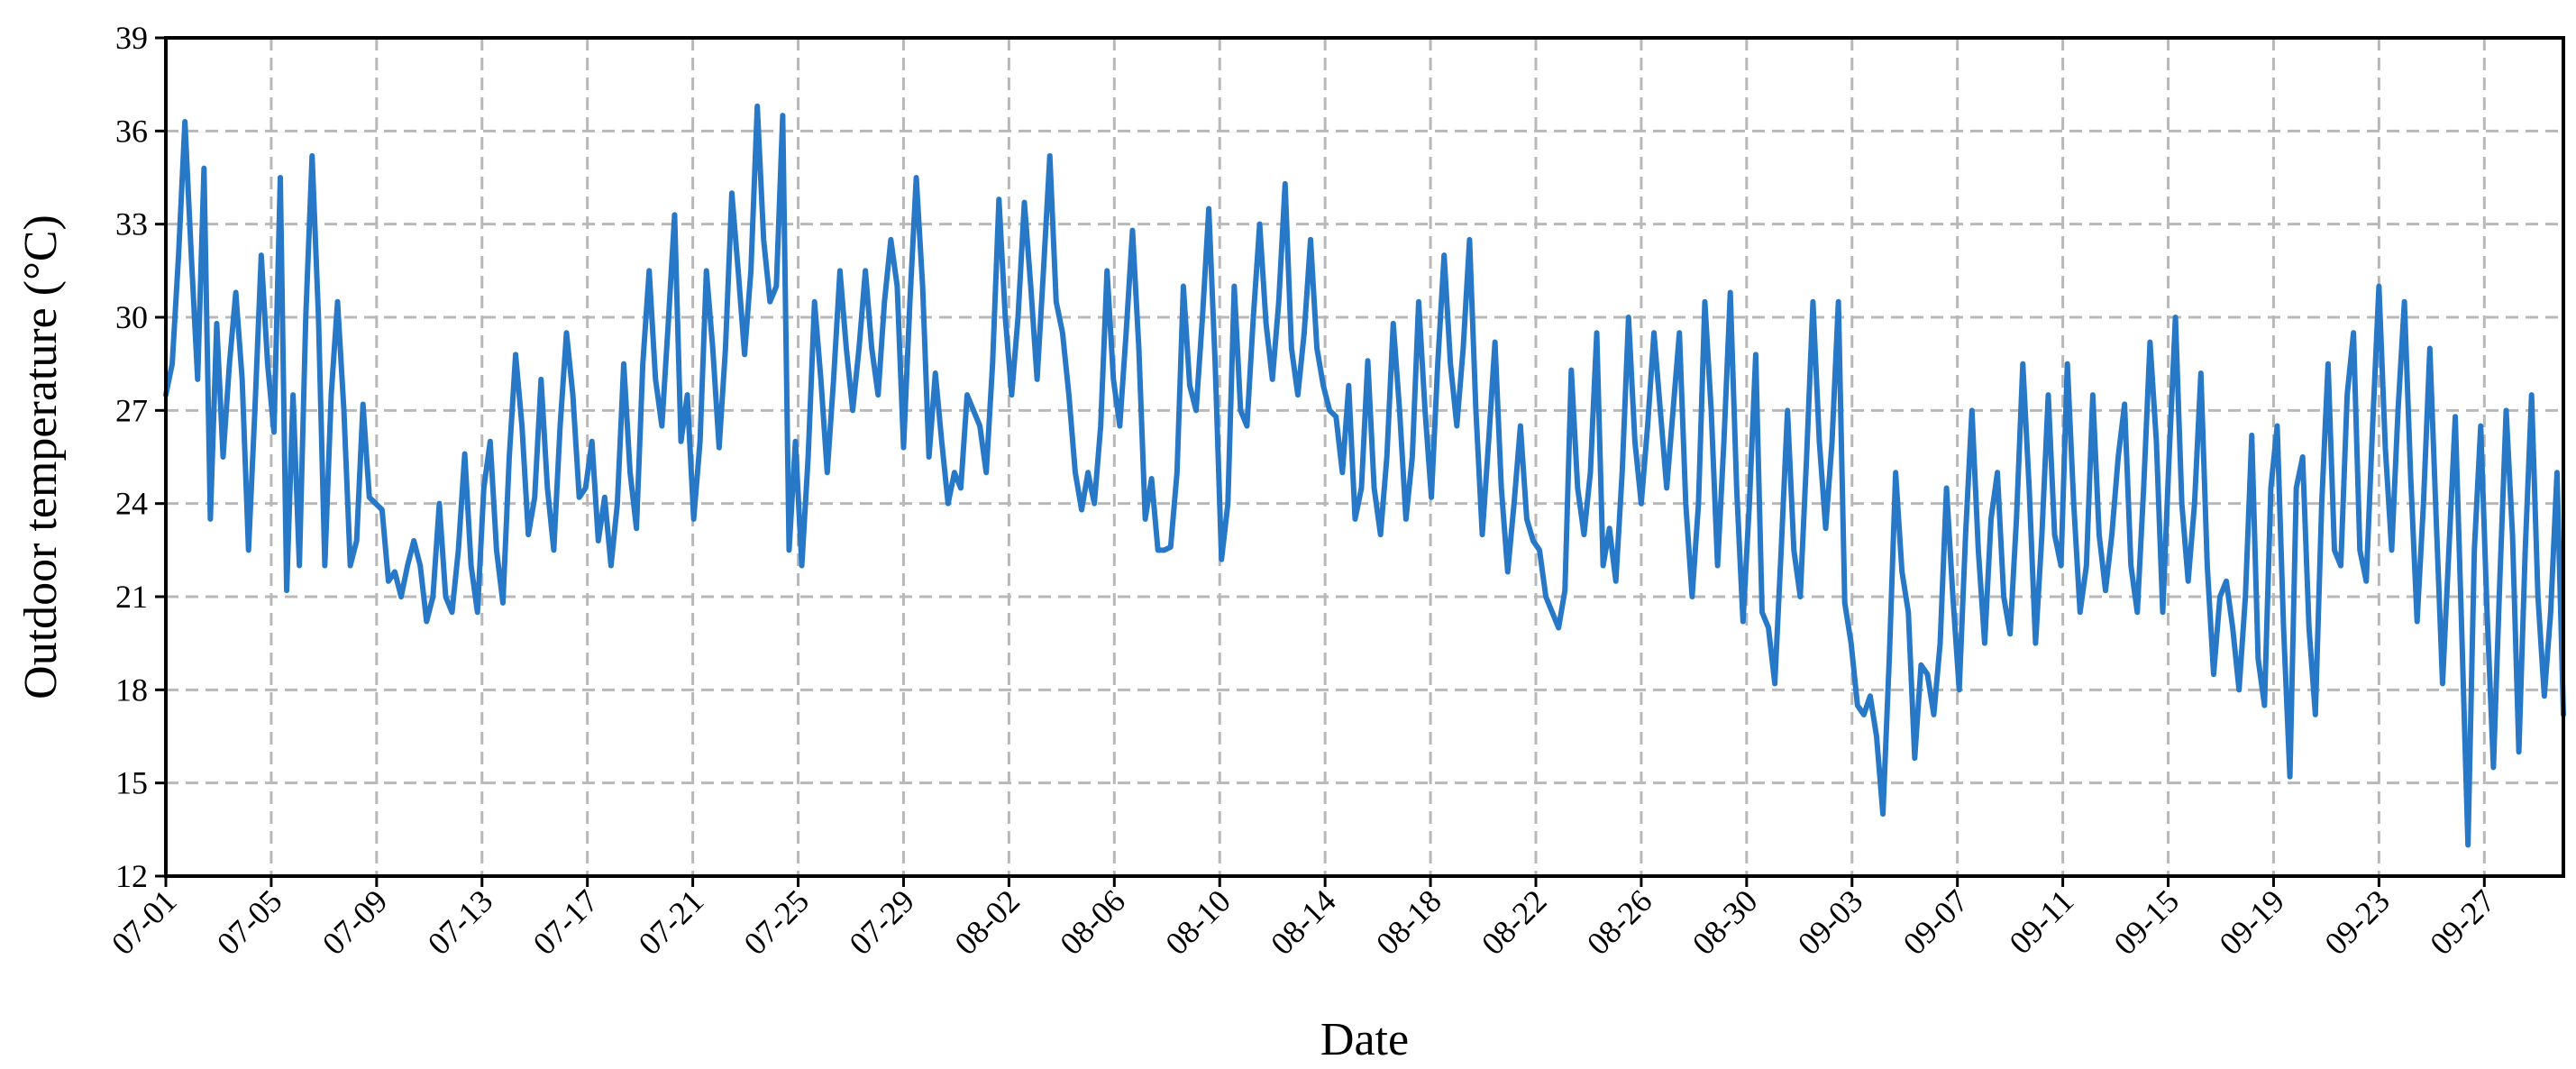 This screenshot has width=2576, height=1069. Describe the element at coordinates (881, 922) in the screenshot. I see `x-tick-label: 07-29` at that location.